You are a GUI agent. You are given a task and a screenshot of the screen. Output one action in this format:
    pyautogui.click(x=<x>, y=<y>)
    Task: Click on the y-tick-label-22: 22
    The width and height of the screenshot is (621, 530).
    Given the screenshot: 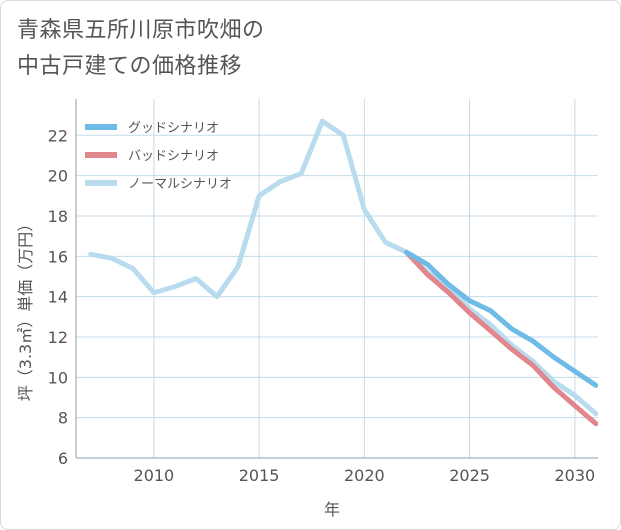 What is the action you would take?
    pyautogui.click(x=58, y=135)
    